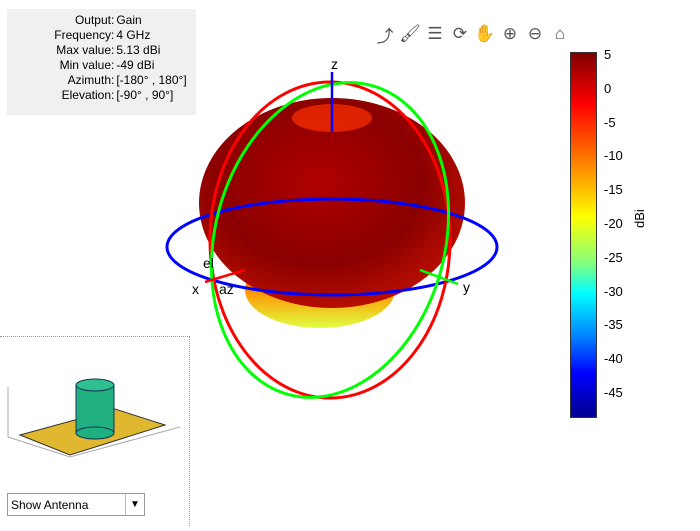 Image resolution: width=700 pixels, height=531 pixels. I want to click on dropdown-value: Show Antenna, so click(50, 504).